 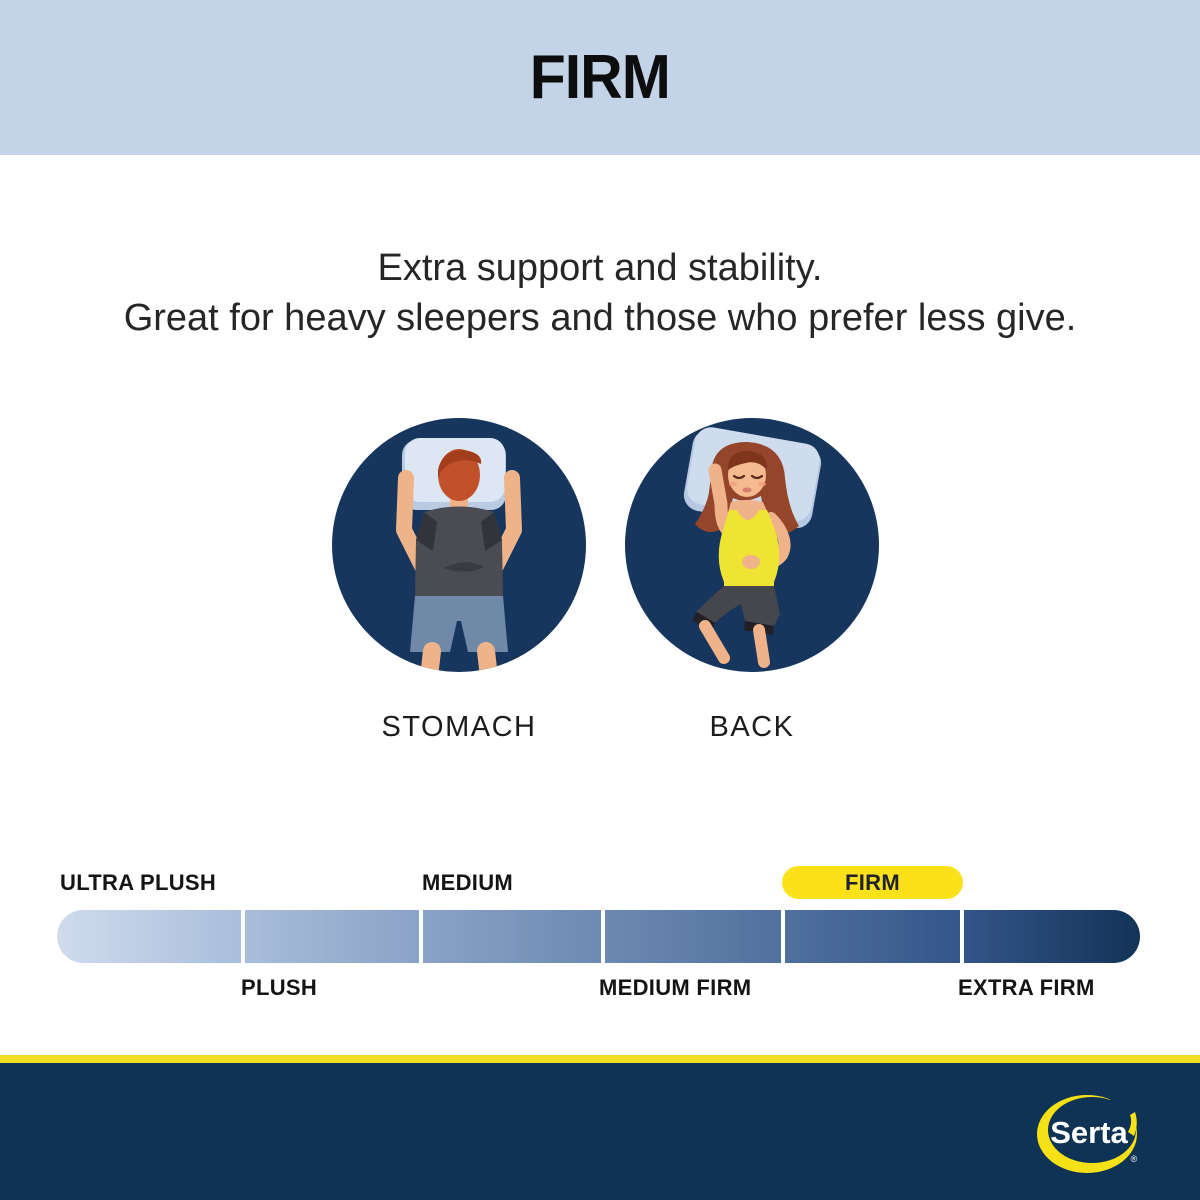 What do you see at coordinates (459, 727) in the screenshot?
I see `position-label-stomach: STOMACH` at bounding box center [459, 727].